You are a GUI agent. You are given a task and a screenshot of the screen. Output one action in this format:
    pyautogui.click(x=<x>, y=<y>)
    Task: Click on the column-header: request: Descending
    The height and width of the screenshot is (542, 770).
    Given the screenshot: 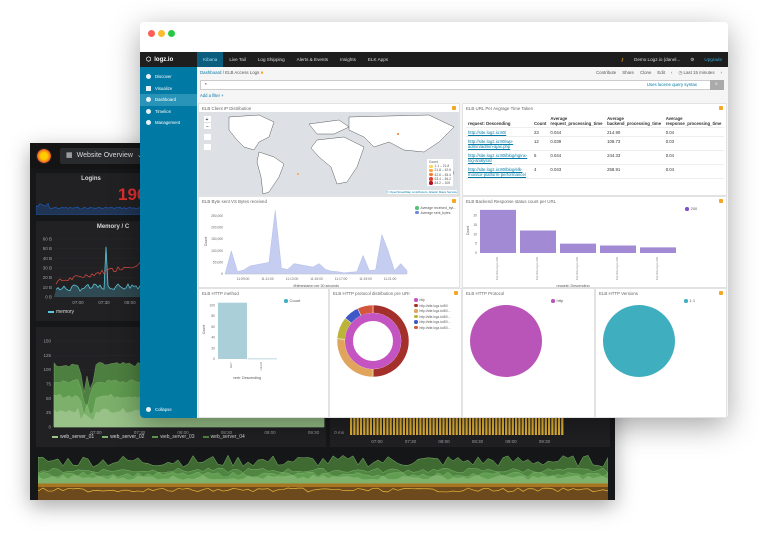 What is the action you would take?
    pyautogui.click(x=499, y=121)
    